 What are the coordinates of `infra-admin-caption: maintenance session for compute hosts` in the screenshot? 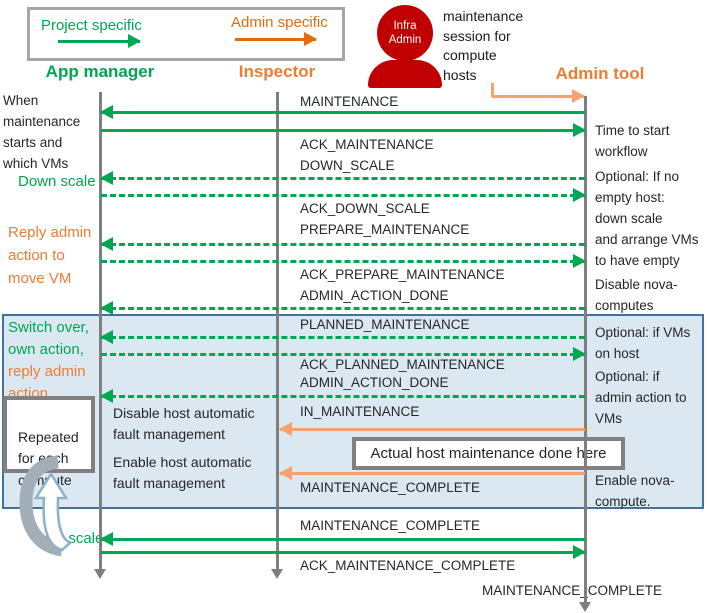 It's located at (483, 45).